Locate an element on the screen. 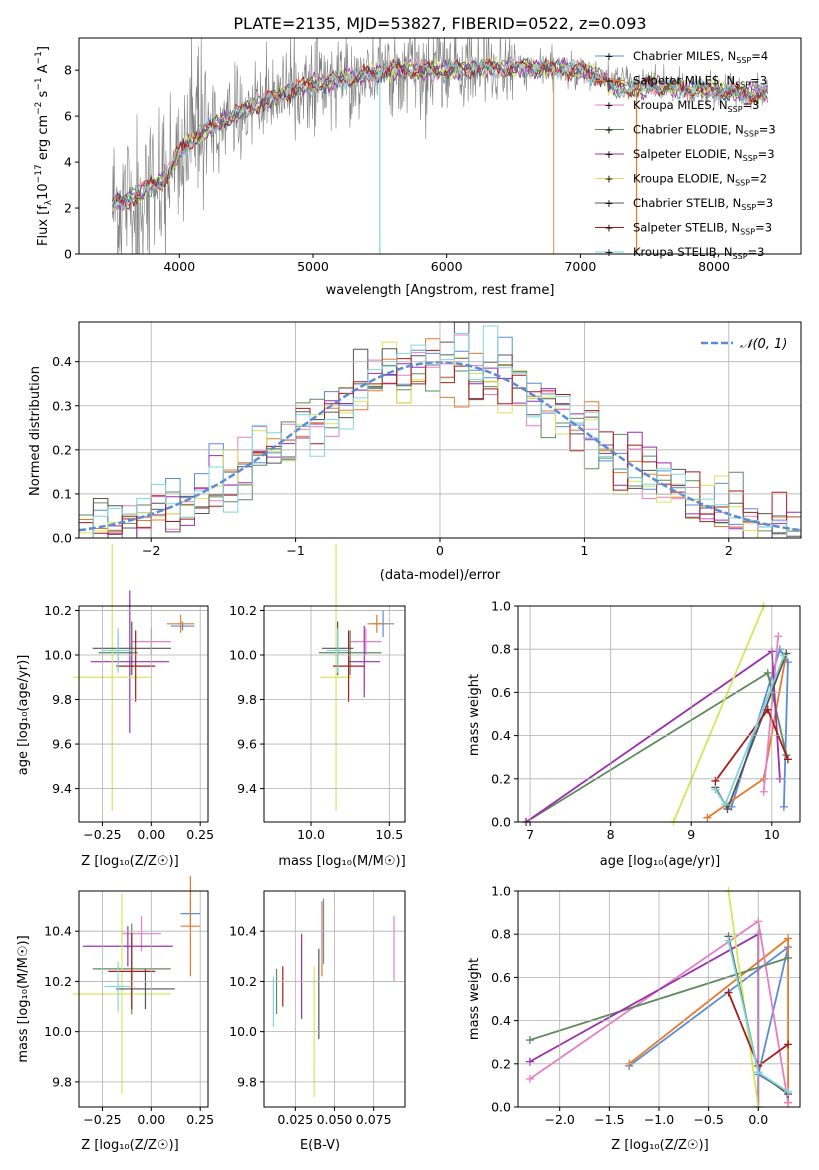 Image resolution: width=819 pixels, height=1170 pixels. residuals-xtick-label: 2 is located at coordinates (729, 550).